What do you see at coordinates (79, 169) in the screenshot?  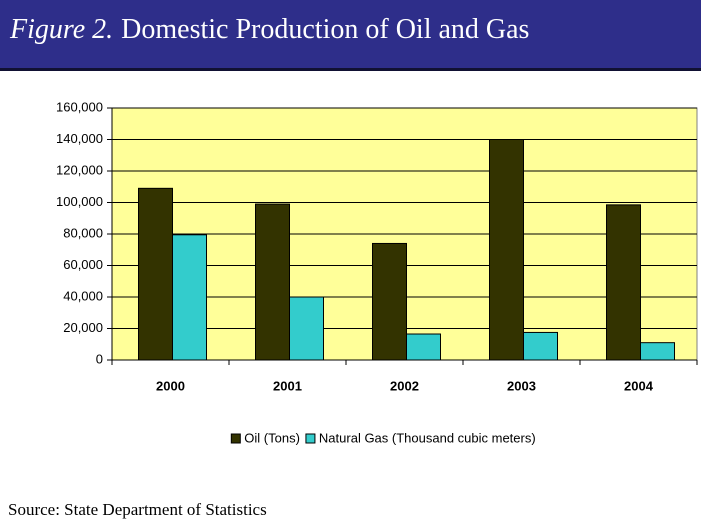 I see `y-tick-label: 120,000` at bounding box center [79, 169].